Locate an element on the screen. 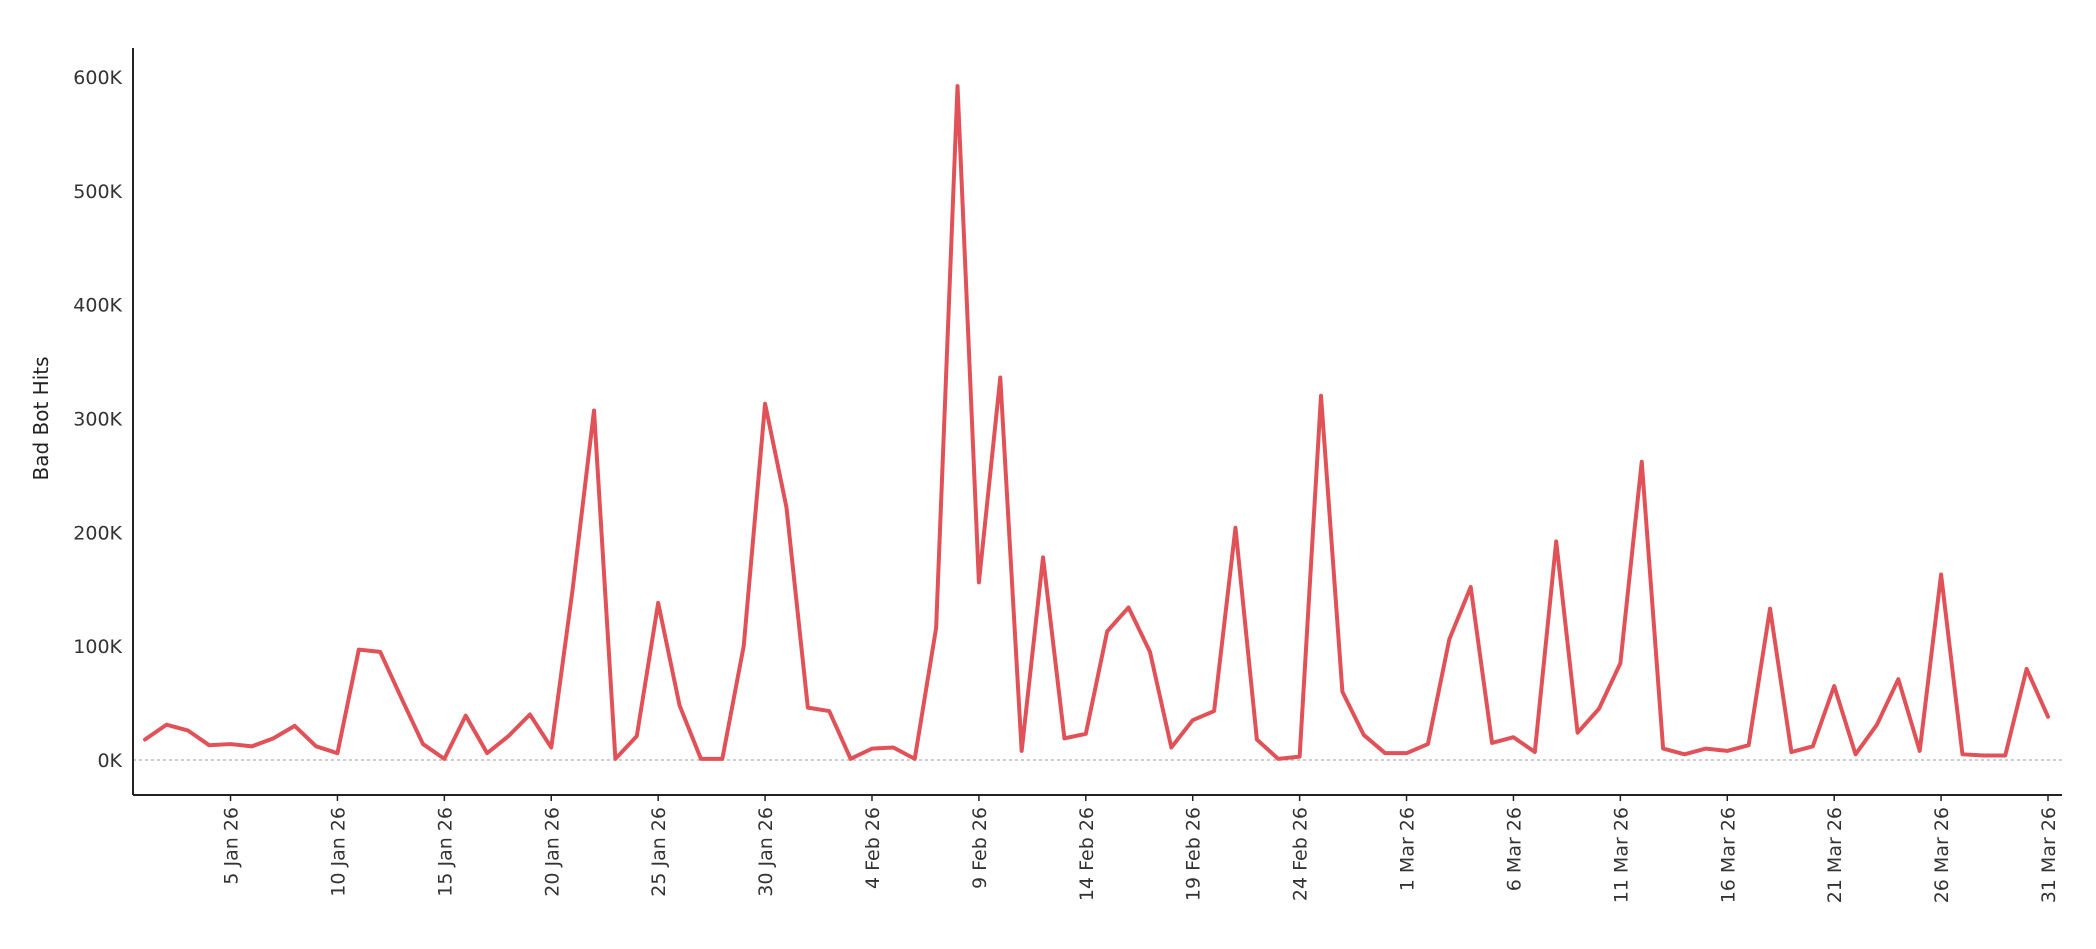 This screenshot has height=949, width=2096. x-tick-label: 15 Jan 26 is located at coordinates (445, 852).